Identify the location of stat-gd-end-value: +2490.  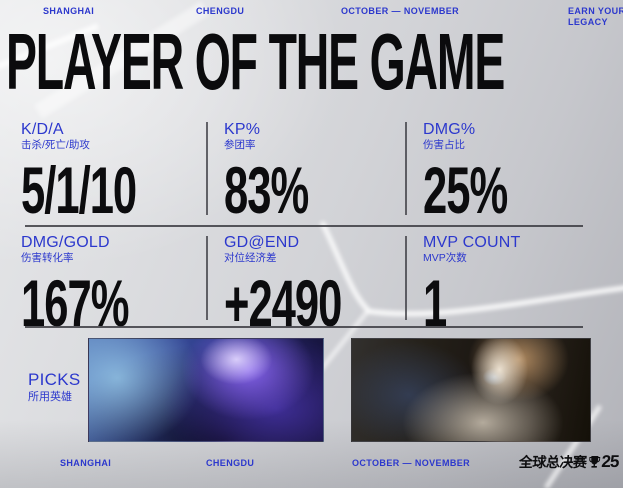
(283, 303).